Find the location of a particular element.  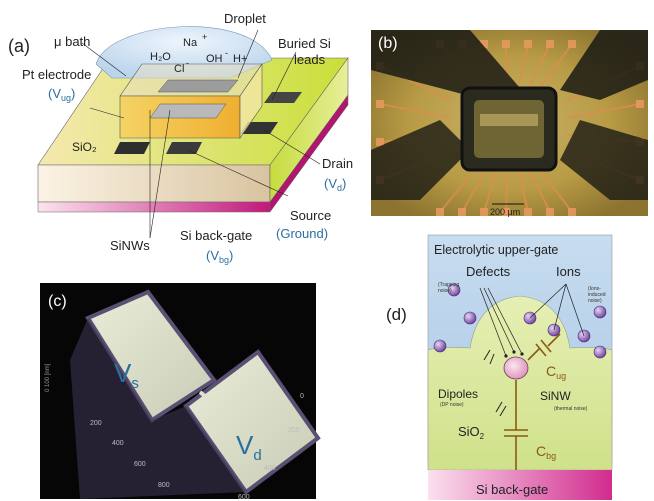

v-bg-label: (Vbg) is located at coordinates (219, 256).